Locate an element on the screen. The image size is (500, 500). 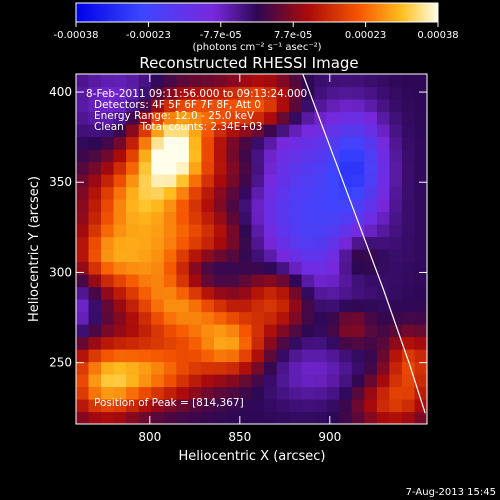
y-axis-label: Heliocentric Y (arcsec) is located at coordinates (34, 249).